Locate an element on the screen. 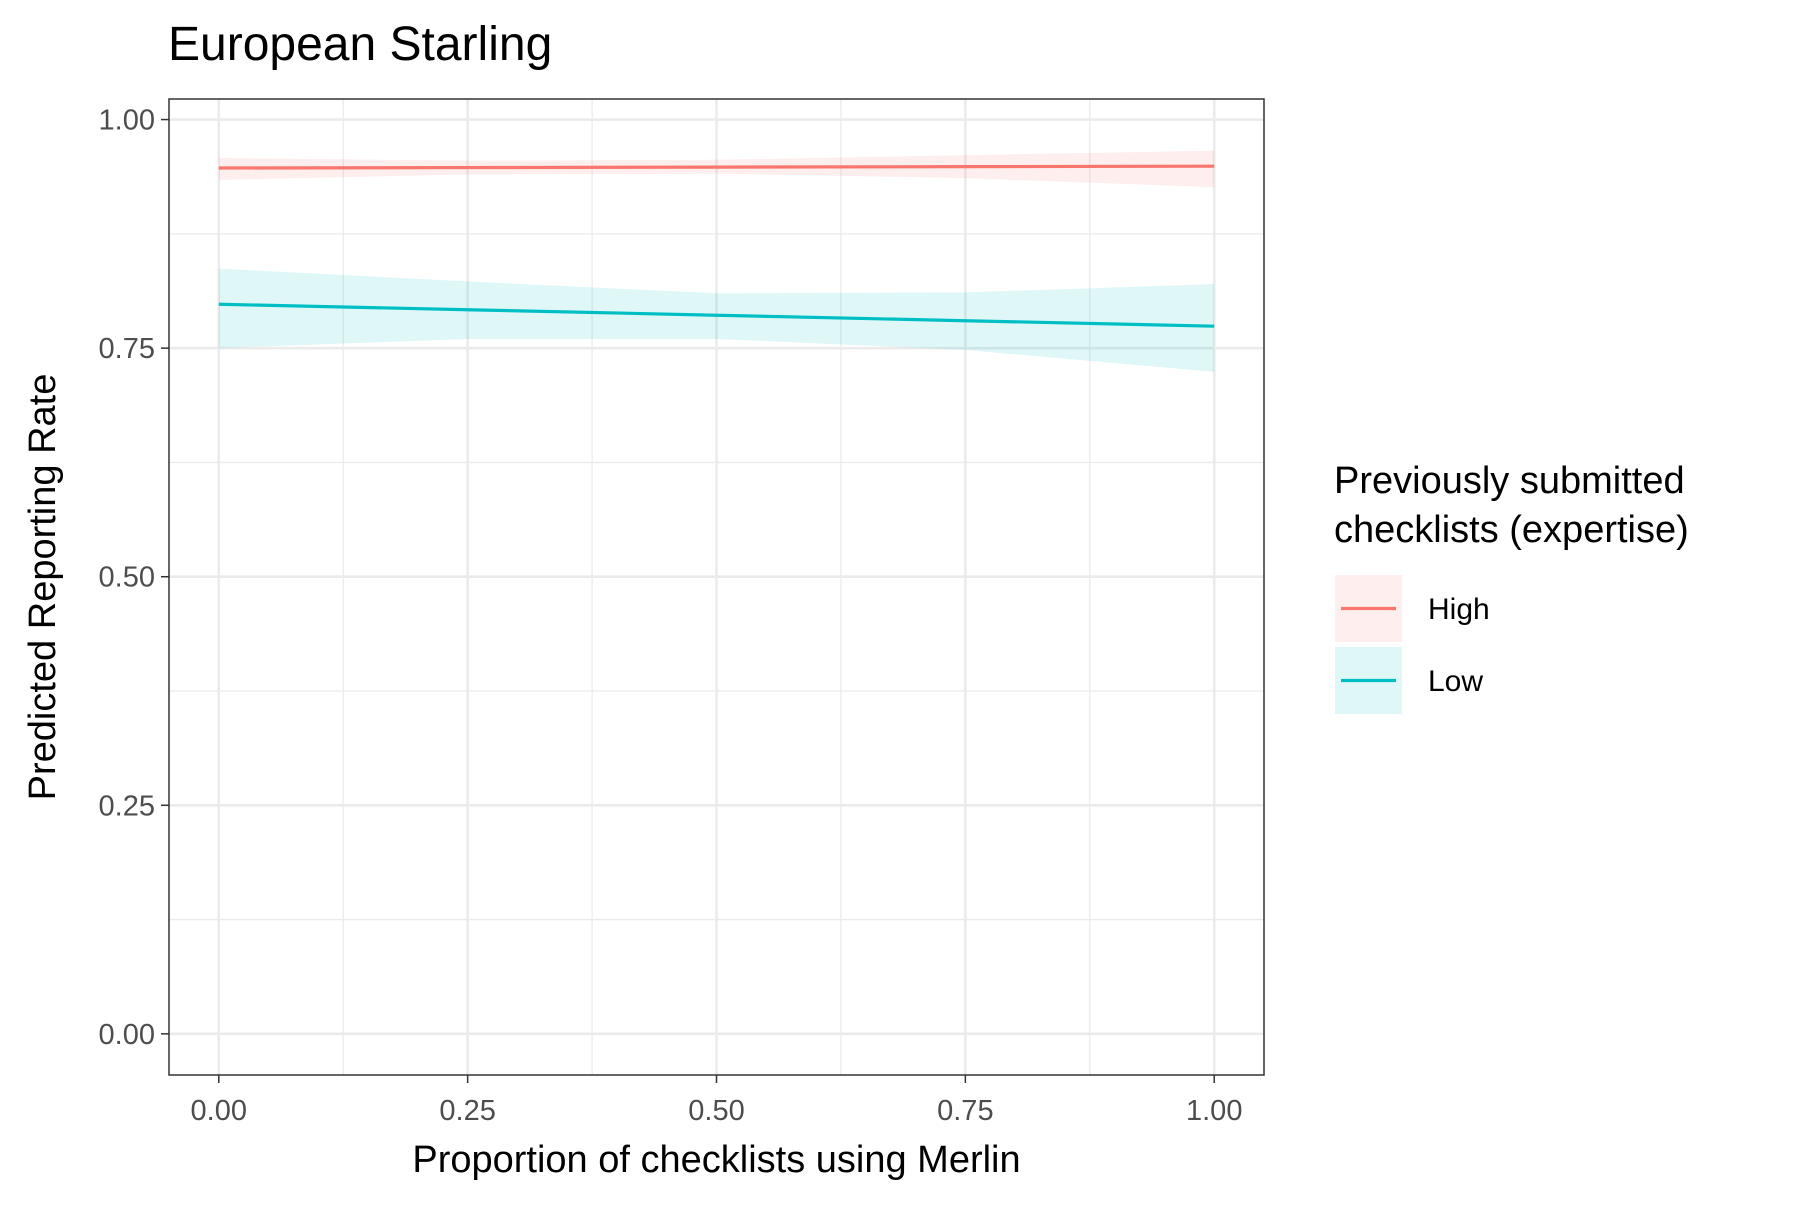 The height and width of the screenshot is (1205, 1800). chart-title: European Starling is located at coordinates (360, 44).